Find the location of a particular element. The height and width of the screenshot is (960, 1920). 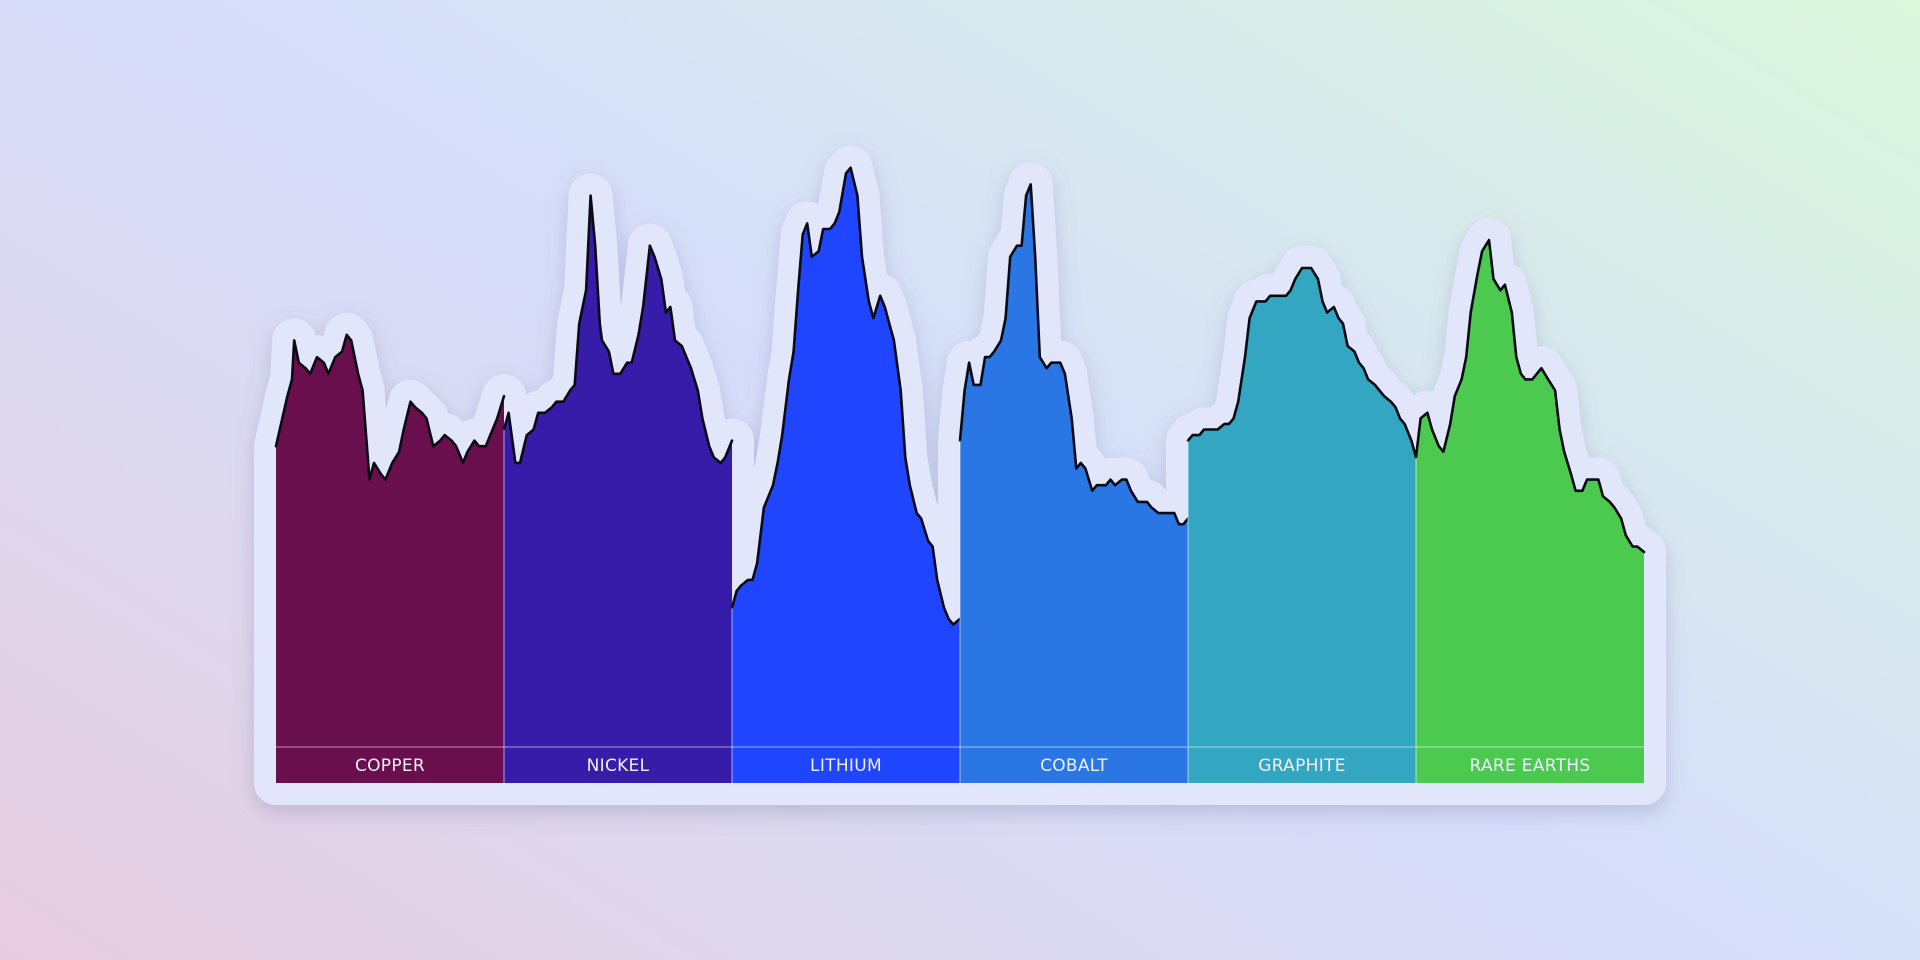

line-copper is located at coordinates (390, 407).